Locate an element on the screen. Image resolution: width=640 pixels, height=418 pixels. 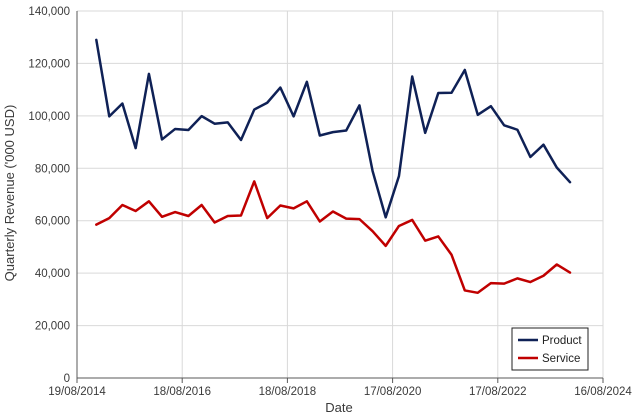
legend-box is located at coordinates (550, 349).